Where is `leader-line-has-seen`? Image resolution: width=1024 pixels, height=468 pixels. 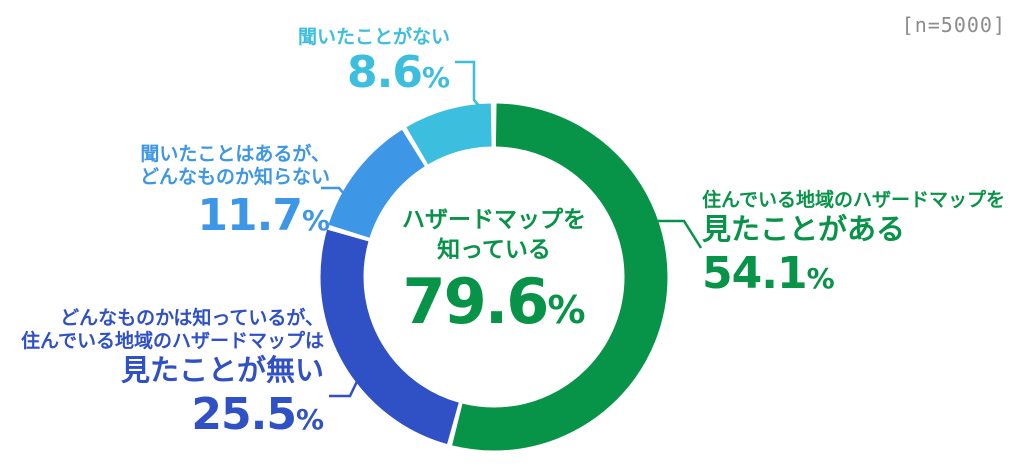 leader-line-has-seen is located at coordinates (680, 234).